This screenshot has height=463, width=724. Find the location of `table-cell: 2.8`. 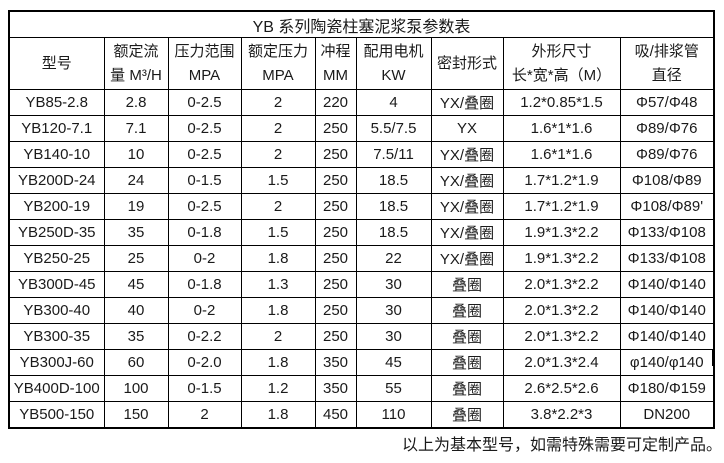

table-cell: 2.8 is located at coordinates (136, 102).